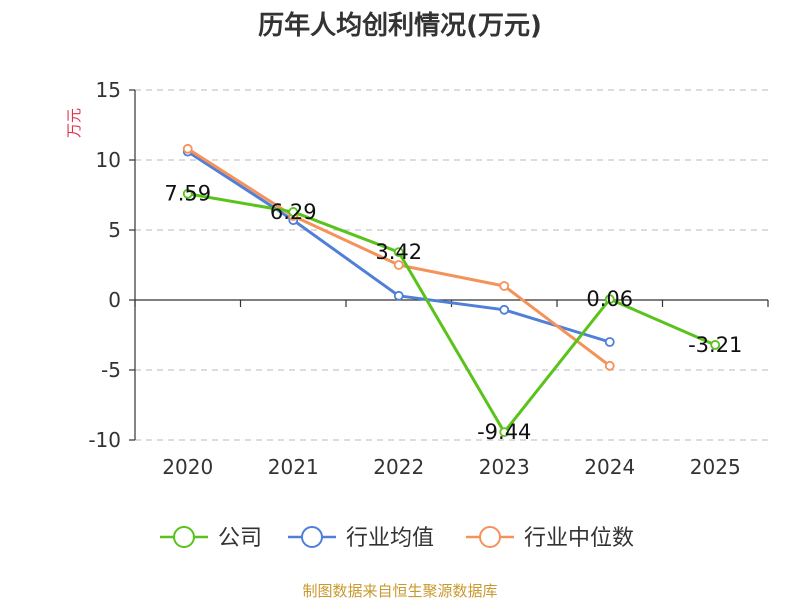 This screenshot has width=800, height=600. I want to click on data-label: 6.29, so click(293, 212).